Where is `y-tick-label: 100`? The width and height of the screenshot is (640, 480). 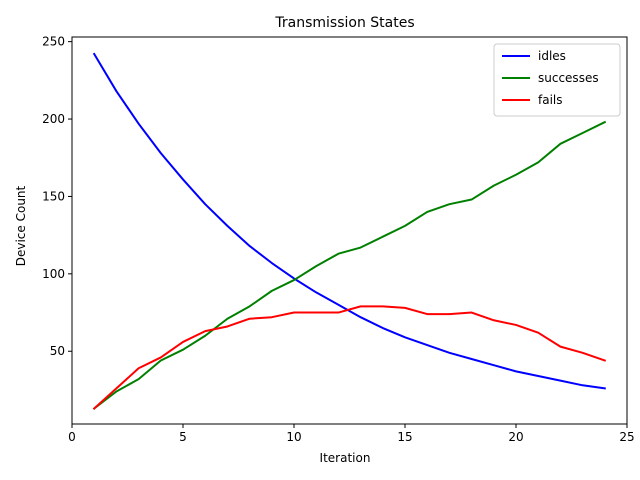
y-tick-label: 100 is located at coordinates (53, 274).